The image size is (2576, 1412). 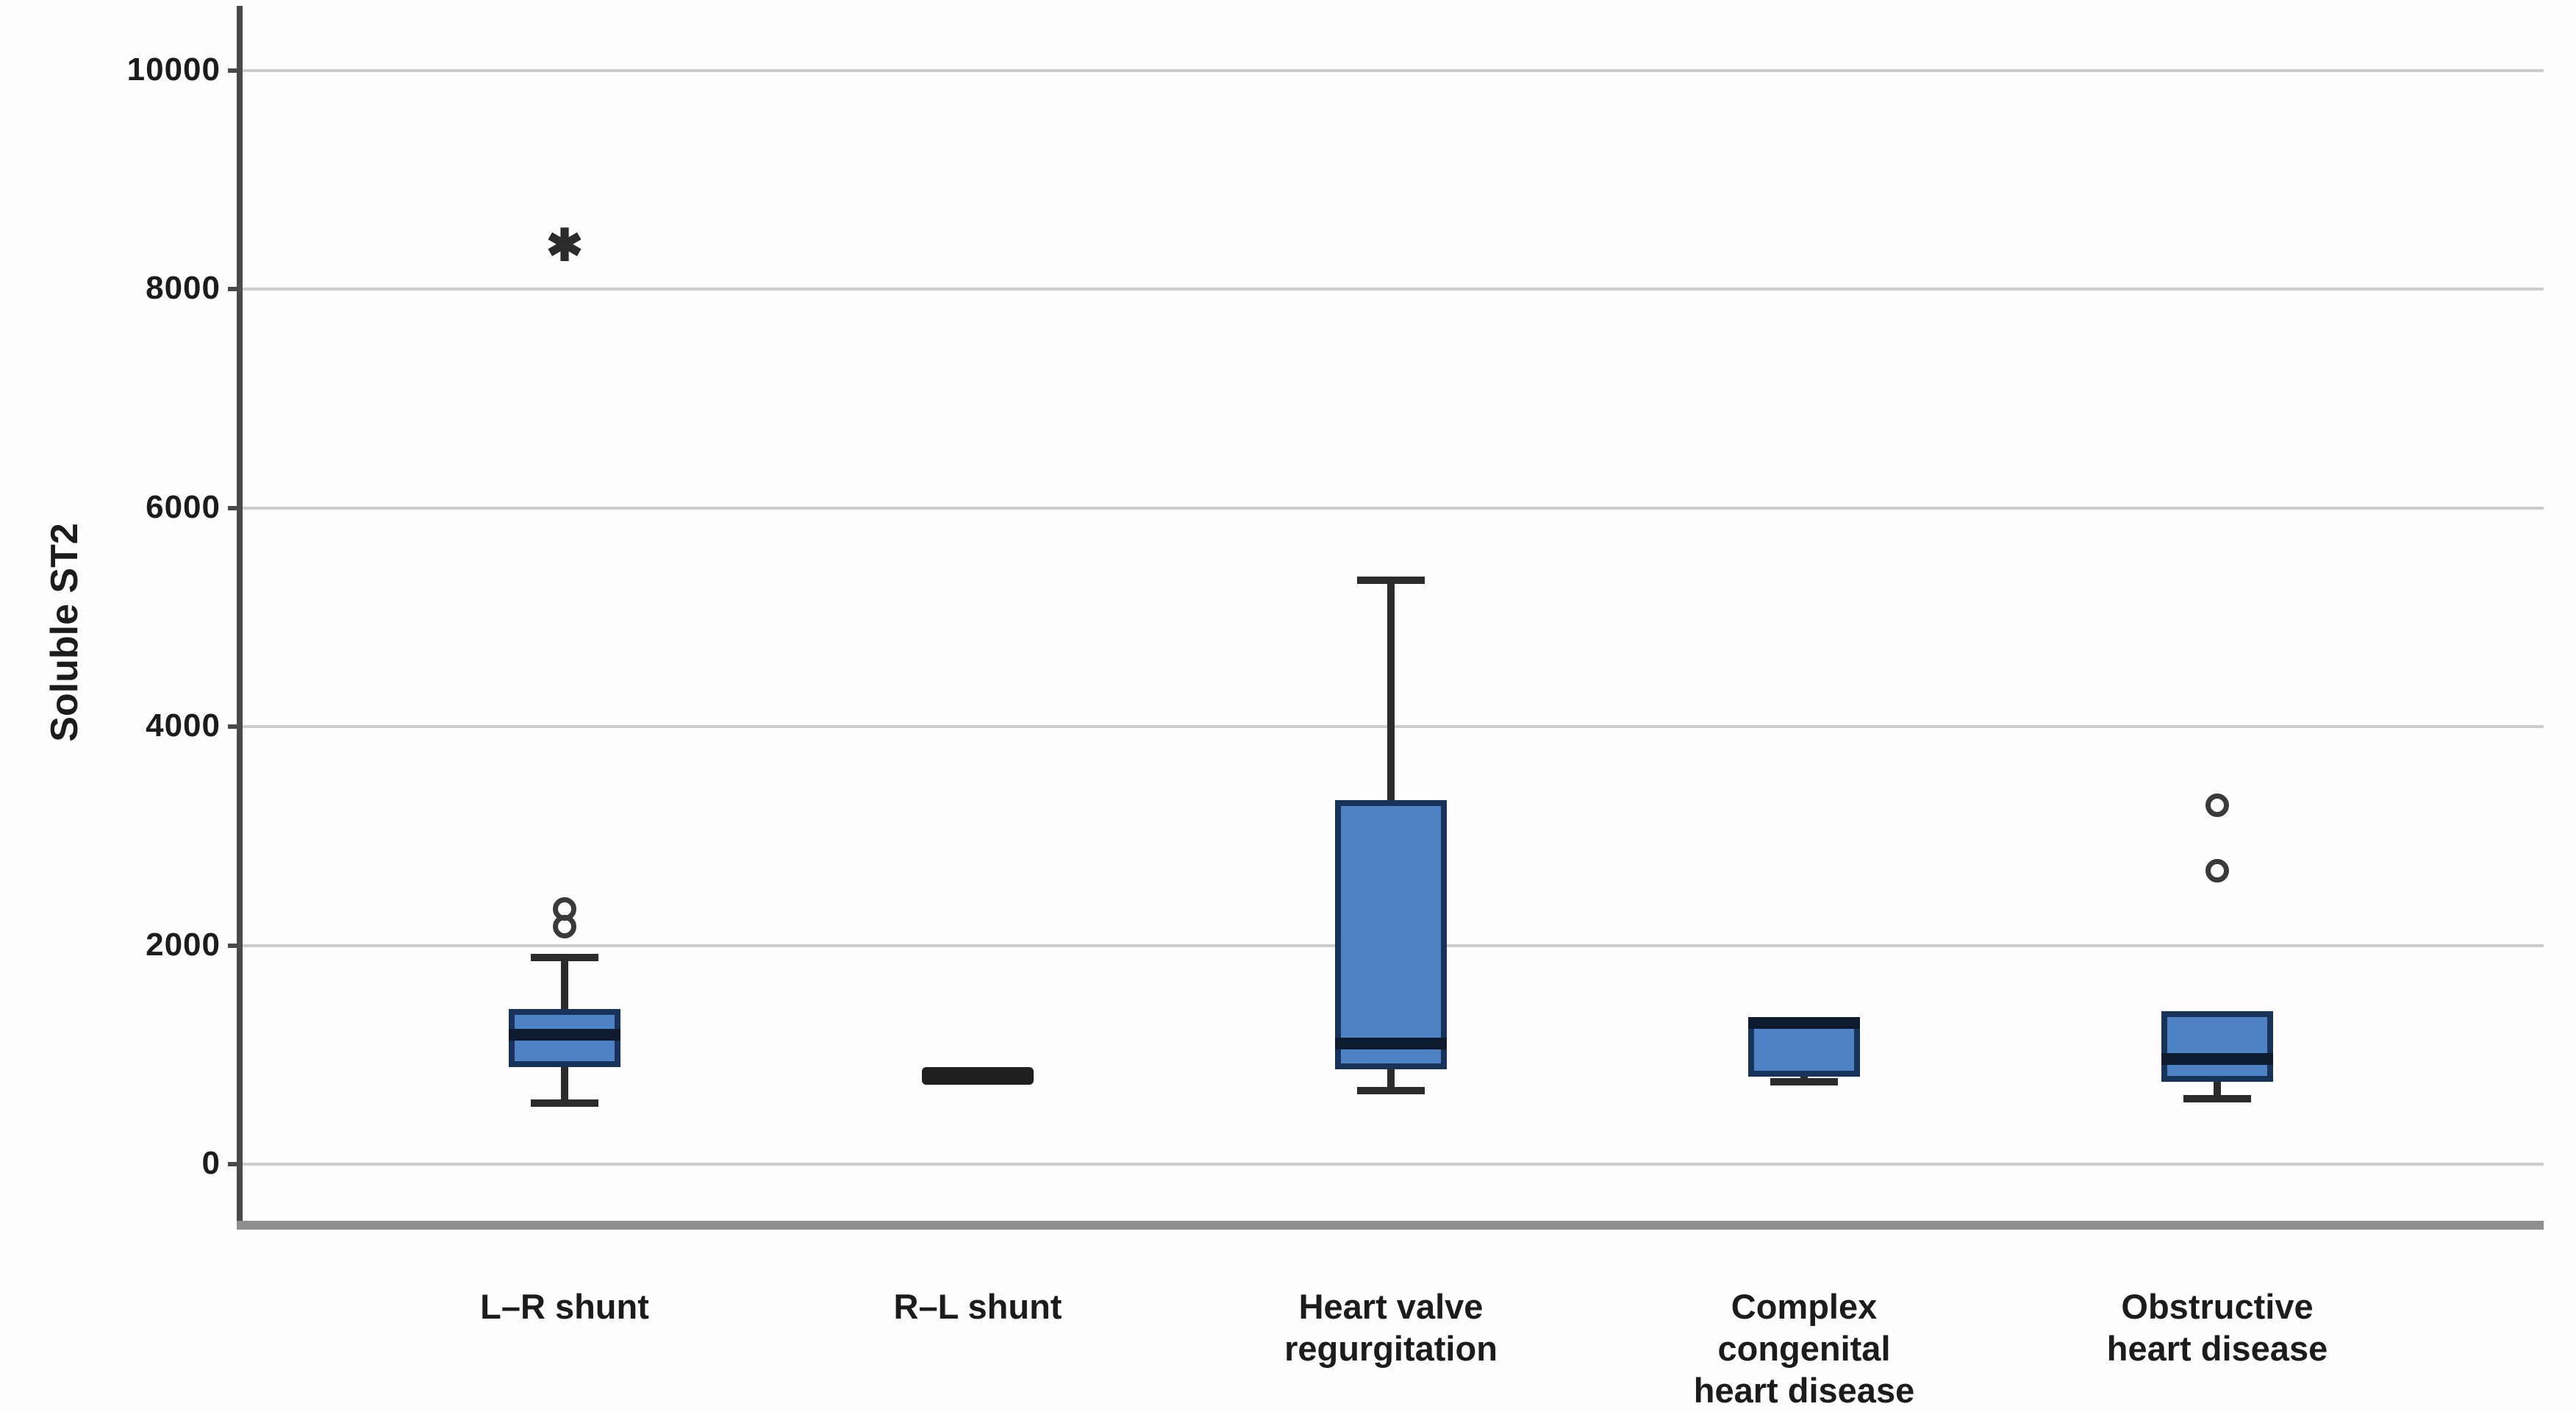 What do you see at coordinates (183, 945) in the screenshot?
I see `y-tick-label: 2000` at bounding box center [183, 945].